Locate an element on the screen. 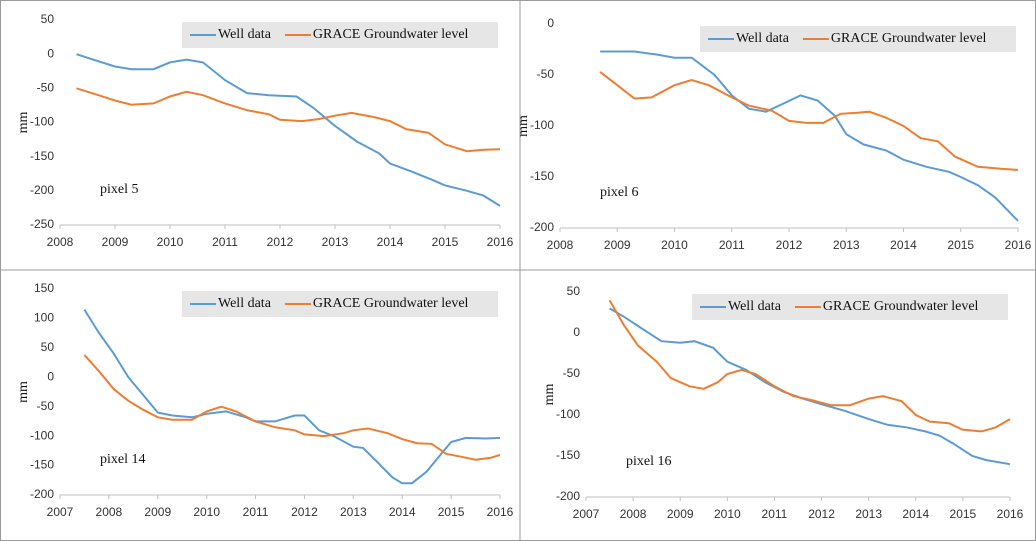  y-tick-label: 100 is located at coordinates (44, 318).